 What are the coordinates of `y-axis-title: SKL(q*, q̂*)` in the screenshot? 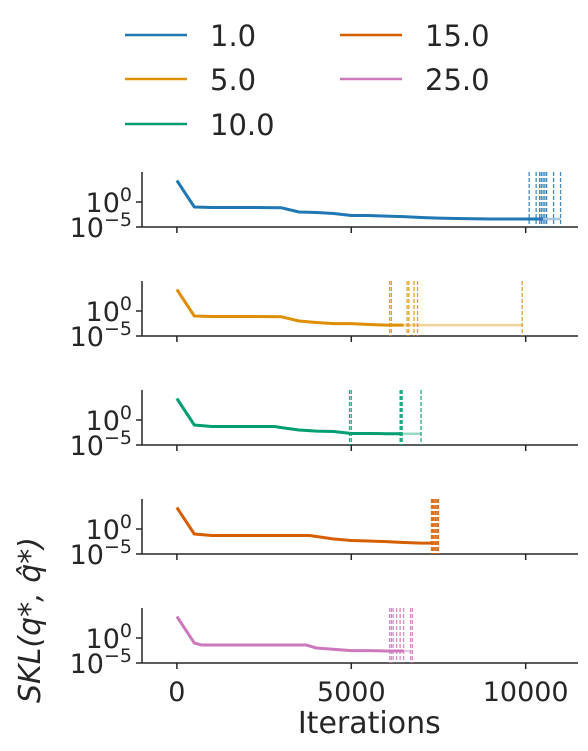 It's located at (30, 620).